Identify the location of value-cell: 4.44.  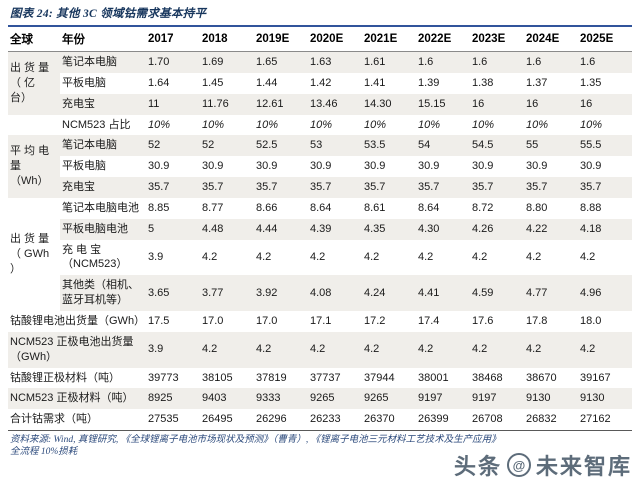
(267, 228).